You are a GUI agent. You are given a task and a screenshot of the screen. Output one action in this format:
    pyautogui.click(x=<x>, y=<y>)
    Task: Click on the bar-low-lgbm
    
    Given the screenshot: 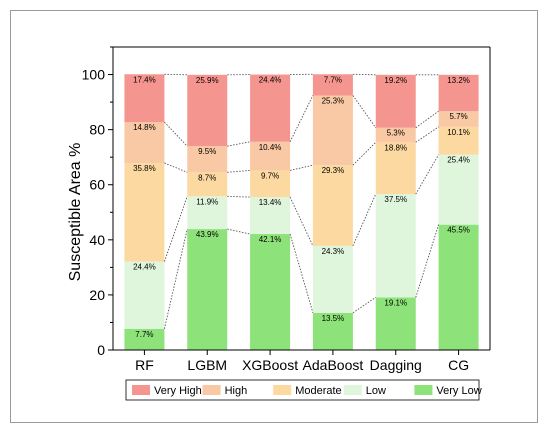 What is the action you would take?
    pyautogui.click(x=207, y=213)
    